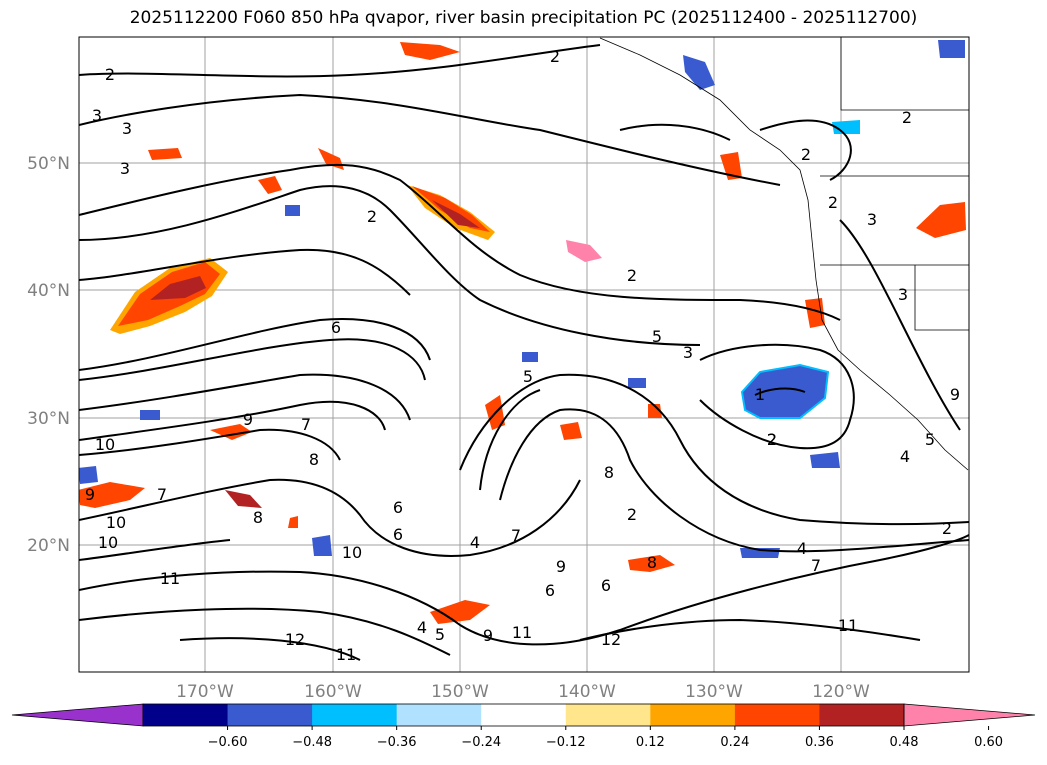  I want to click on colorbar-border, so click(523, 715).